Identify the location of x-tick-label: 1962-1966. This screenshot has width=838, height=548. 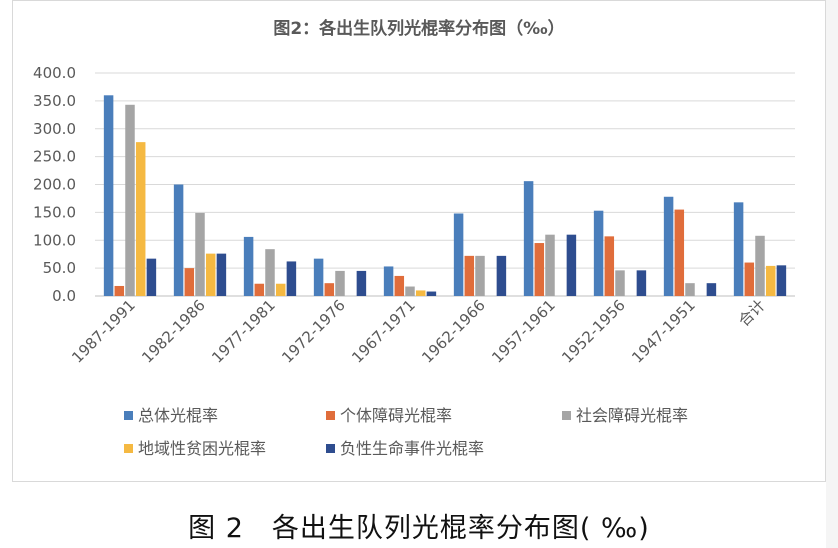
(453, 331).